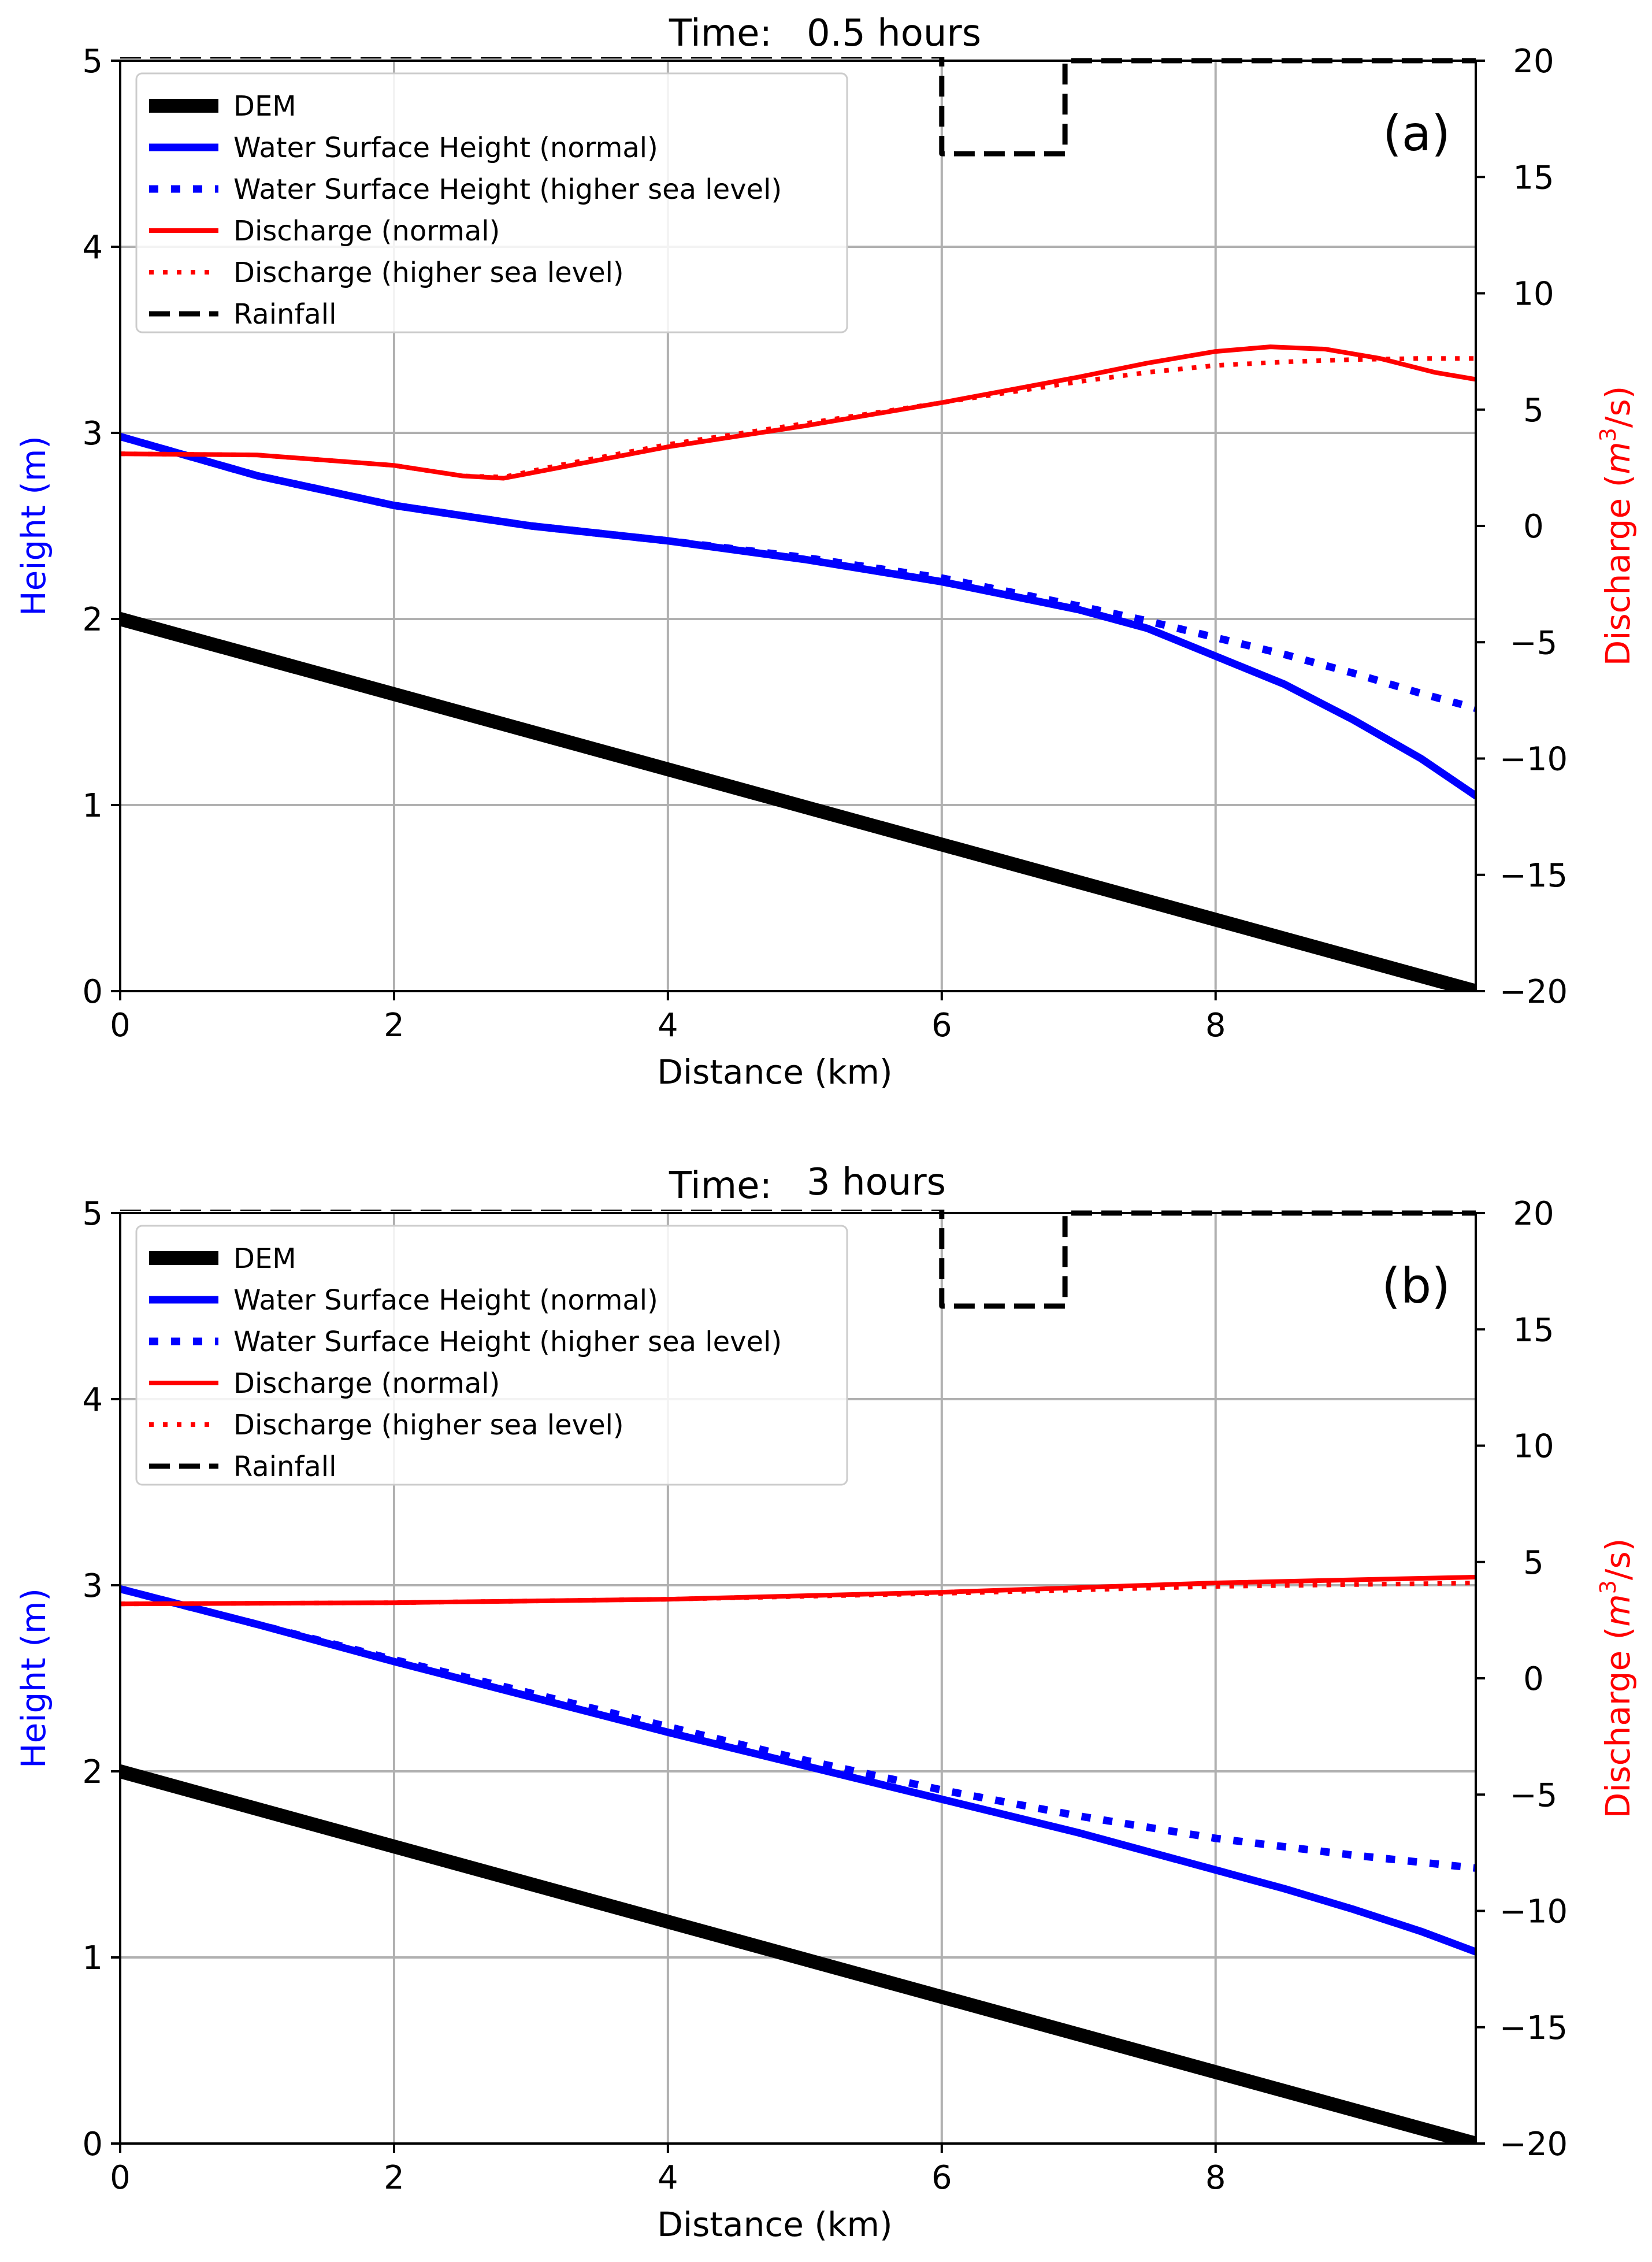 This screenshot has height=2262, width=1652. Describe the element at coordinates (1416, 133) in the screenshot. I see `panel-label: (a)` at that location.